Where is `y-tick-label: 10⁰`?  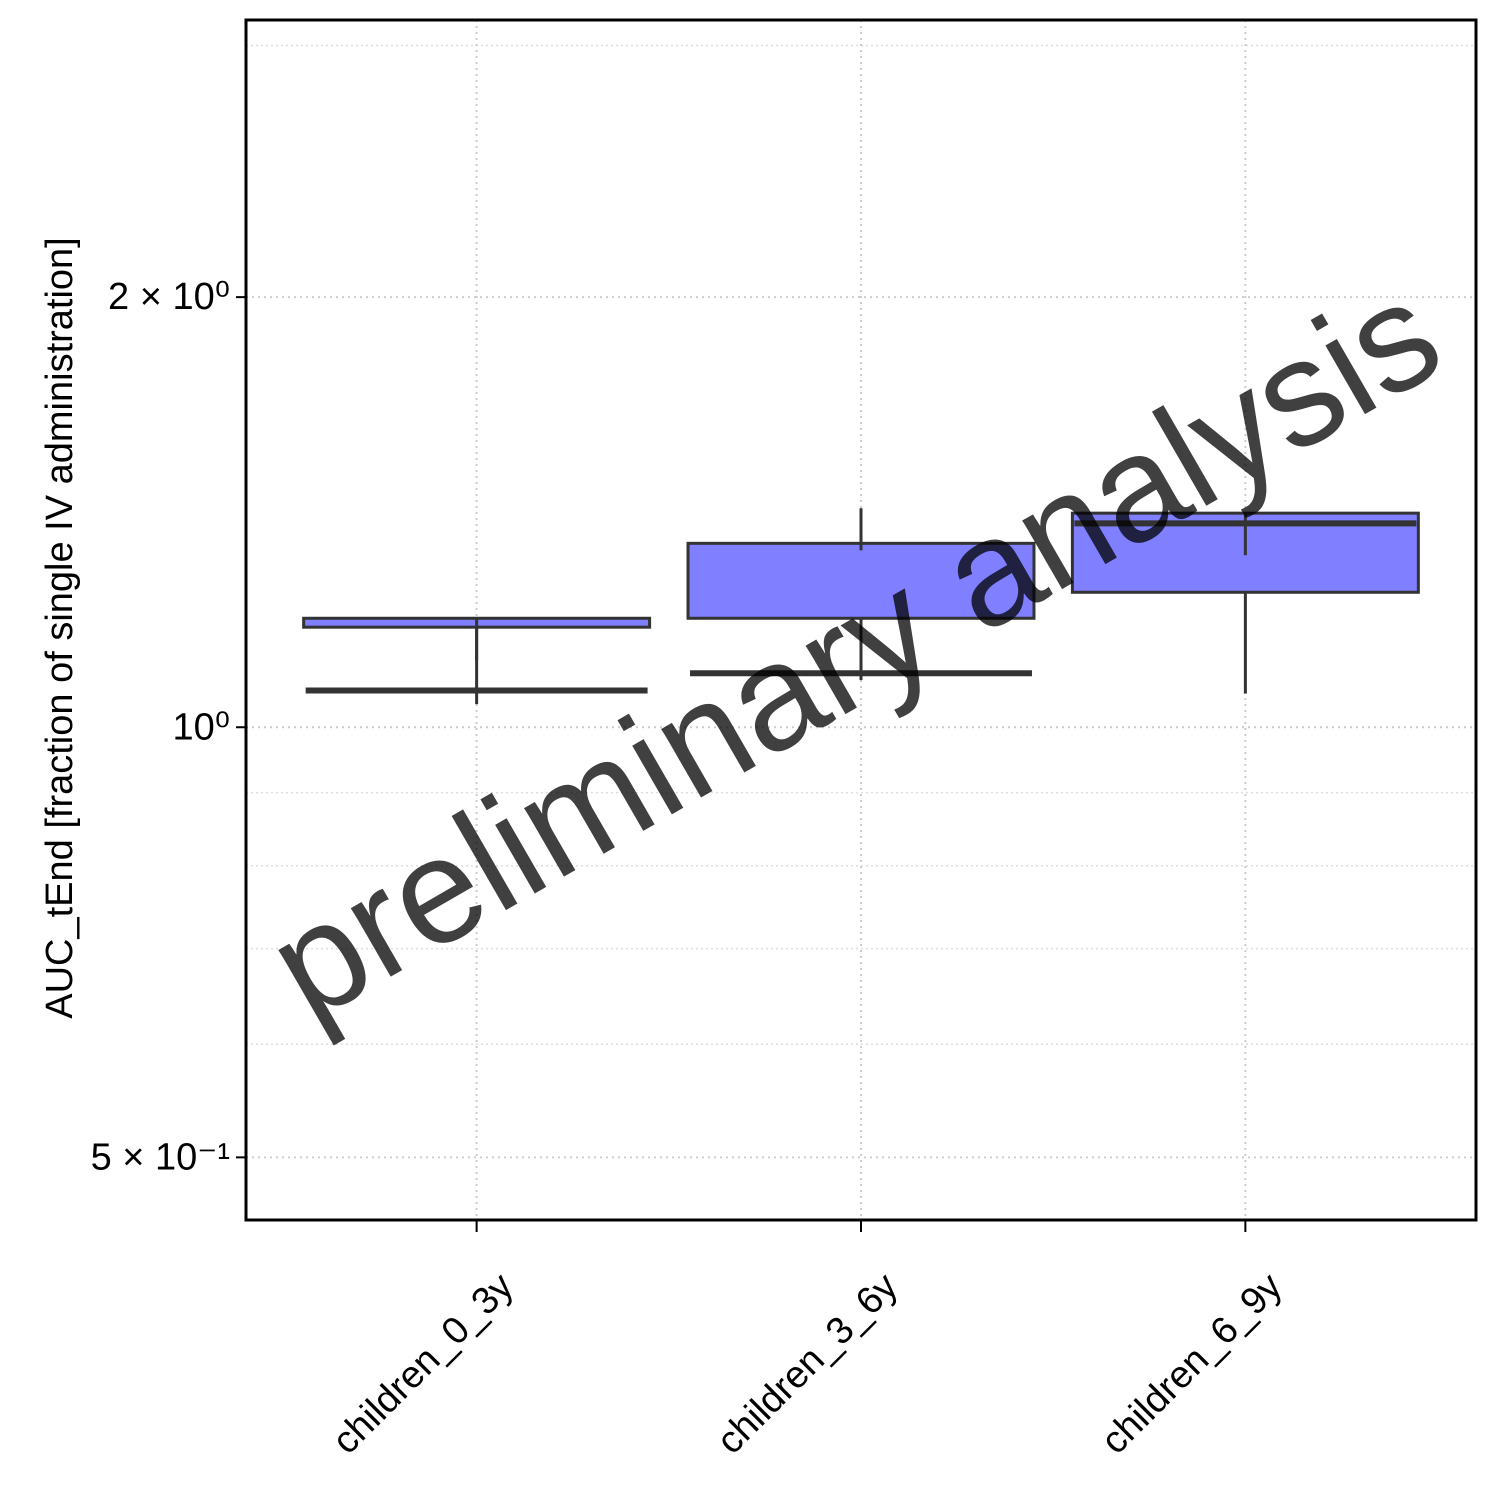
y-tick-label: 10⁰ is located at coordinates (201, 727).